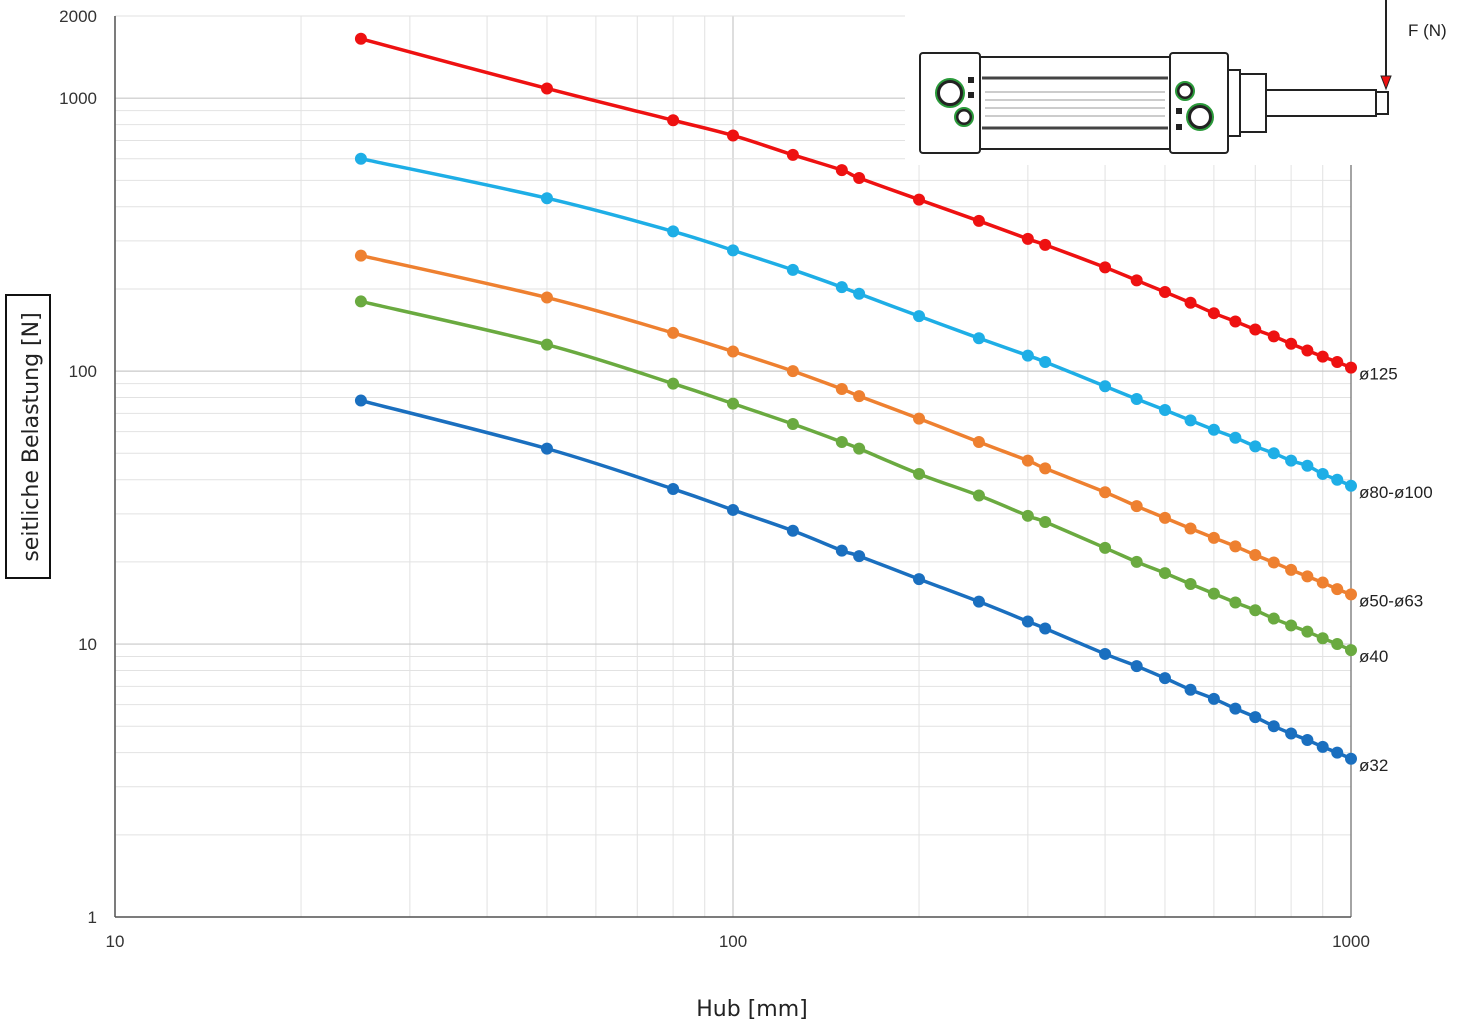 The image size is (1458, 1023). What do you see at coordinates (1351, 941) in the screenshot?
I see `x-tick-label: 1000` at bounding box center [1351, 941].